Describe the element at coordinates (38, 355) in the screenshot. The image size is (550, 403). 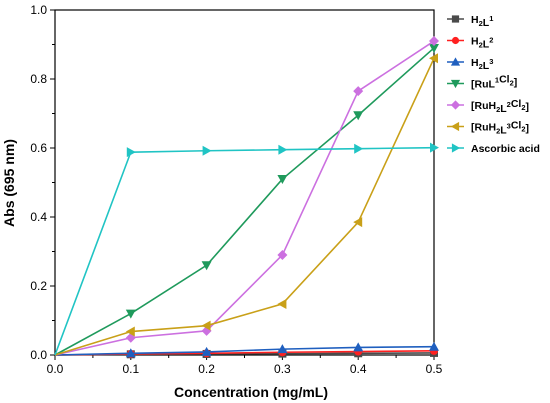
I see `y-tick-label: 0.0` at that location.